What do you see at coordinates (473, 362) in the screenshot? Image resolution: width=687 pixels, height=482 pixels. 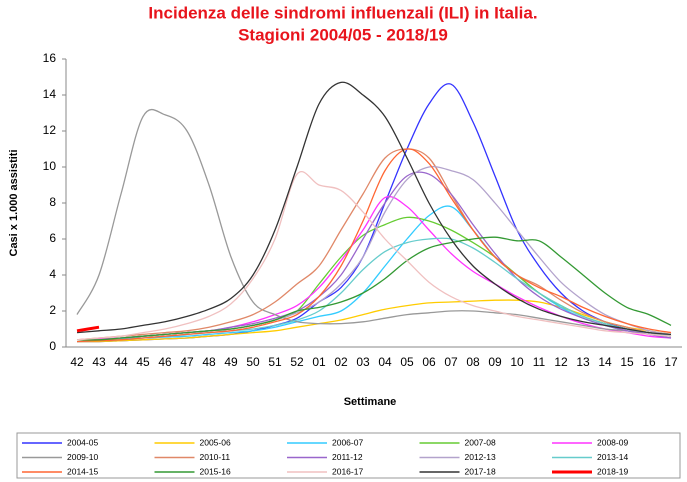 I see `x-tick-label: 08` at bounding box center [473, 362].